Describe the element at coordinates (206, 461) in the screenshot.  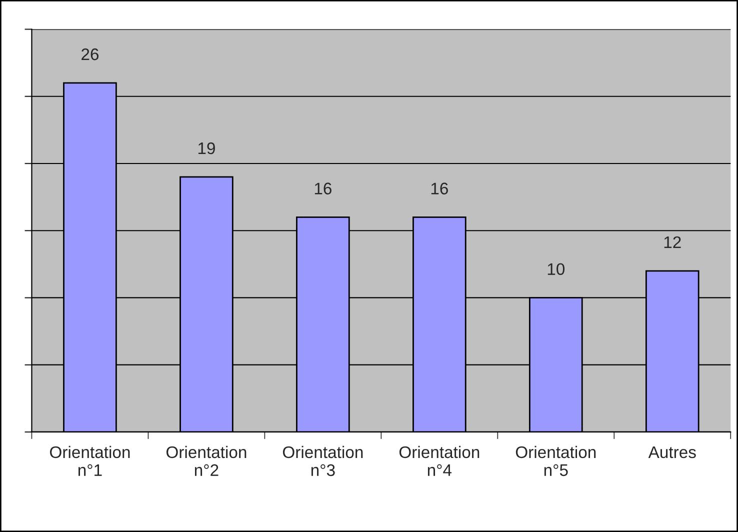
I see `x-tick-label: Orientation n°2` at that location.